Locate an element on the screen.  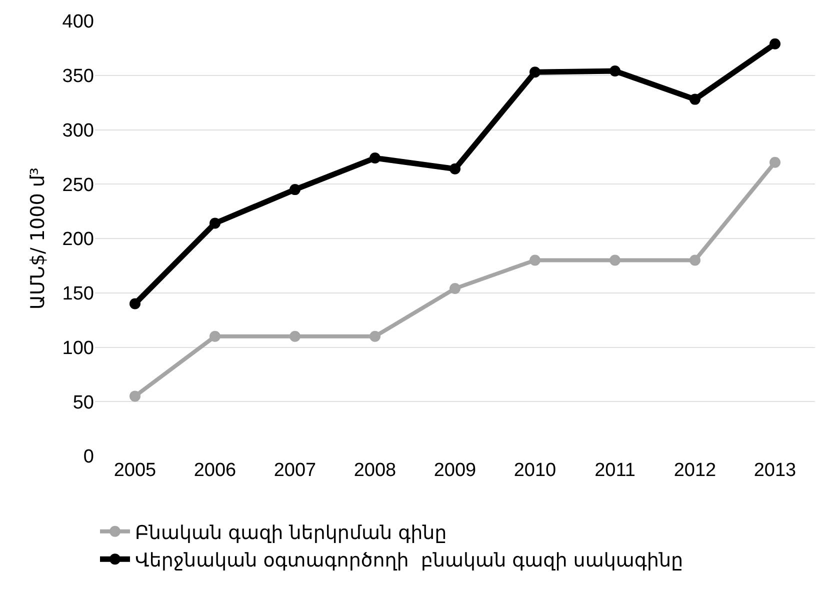
y-tick-label: 150 is located at coordinates (78, 294).